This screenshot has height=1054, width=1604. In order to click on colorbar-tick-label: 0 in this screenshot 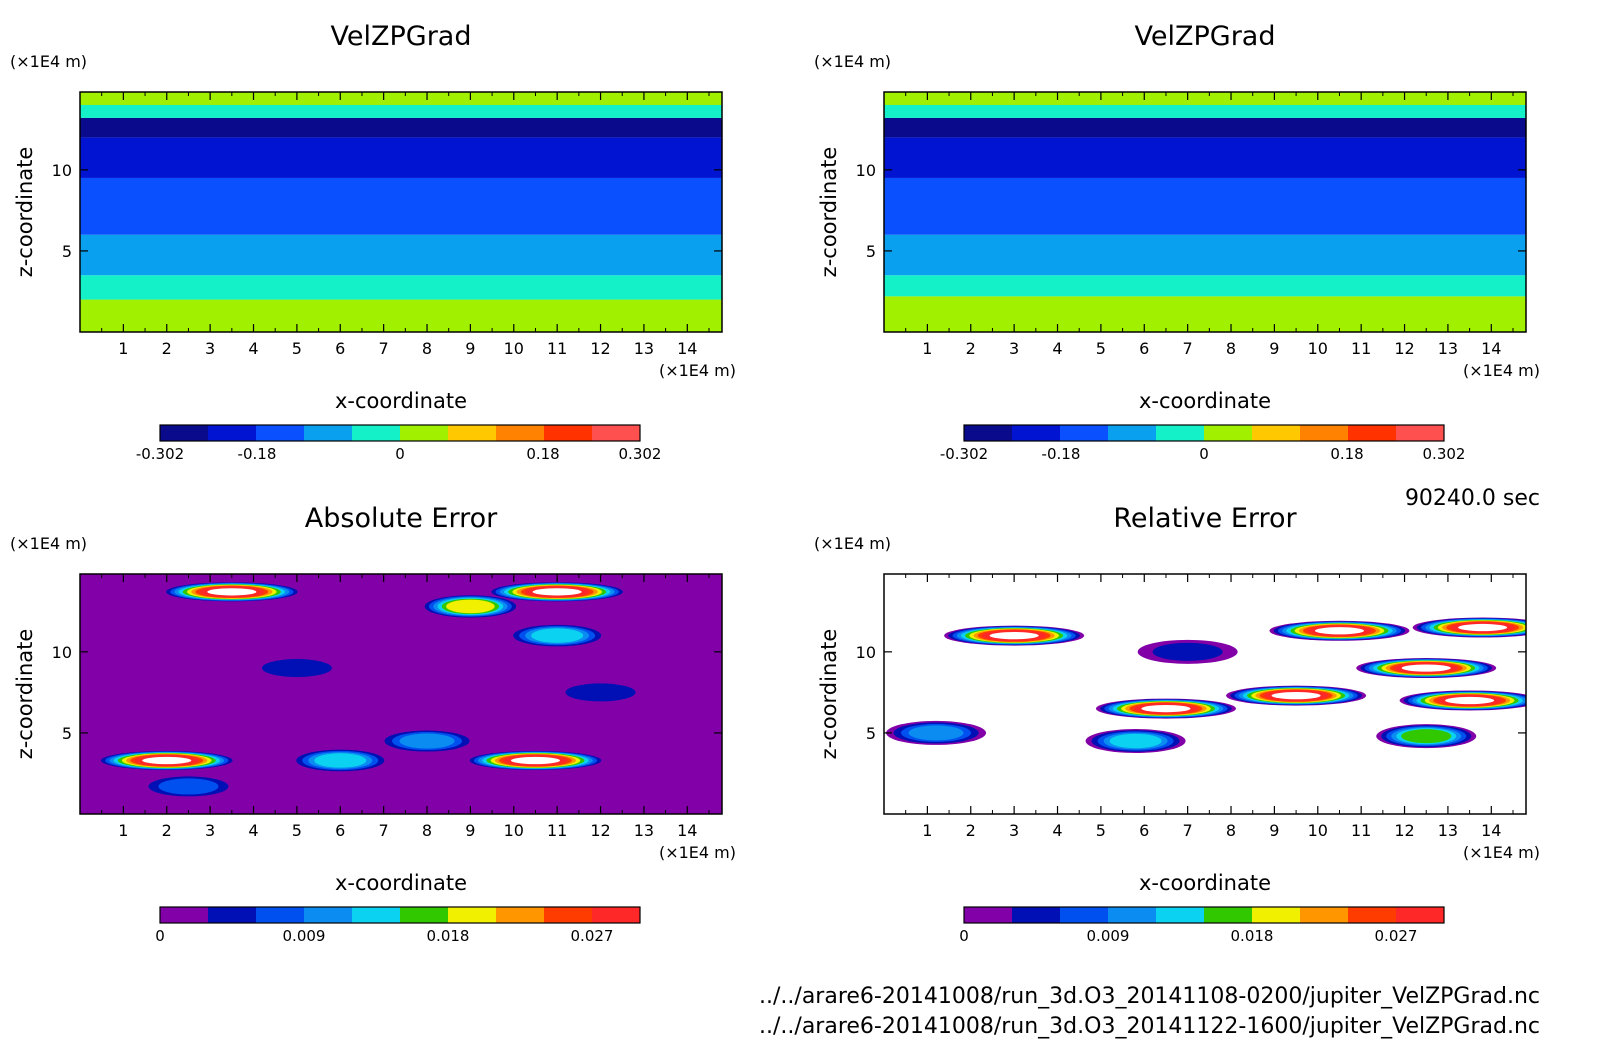, I will do `click(400, 454)`.